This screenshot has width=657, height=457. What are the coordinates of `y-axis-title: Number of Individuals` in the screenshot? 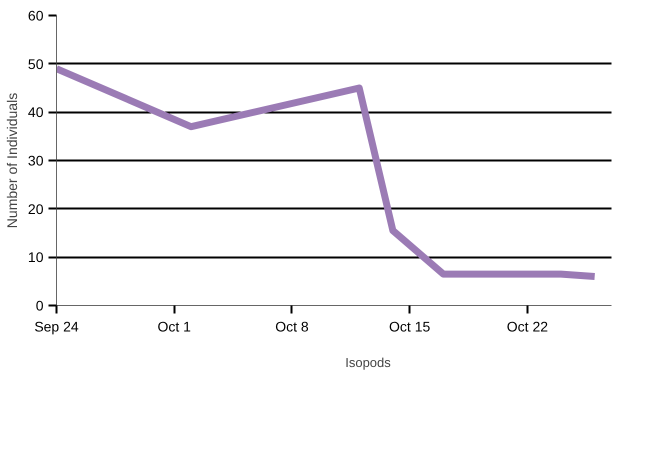 It's located at (12, 160).